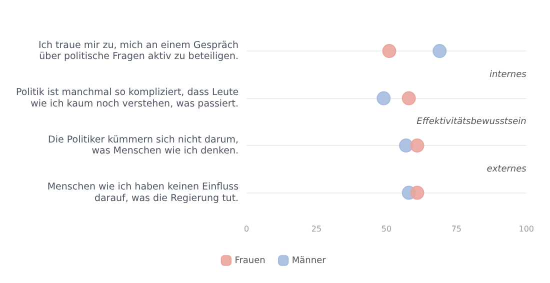 This screenshot has width=550, height=283. What do you see at coordinates (143, 145) in the screenshot?
I see `y-tick-label: Die Politiker kümmern sich nicht darum, was Menschen wie ich denken.` at bounding box center [143, 145].